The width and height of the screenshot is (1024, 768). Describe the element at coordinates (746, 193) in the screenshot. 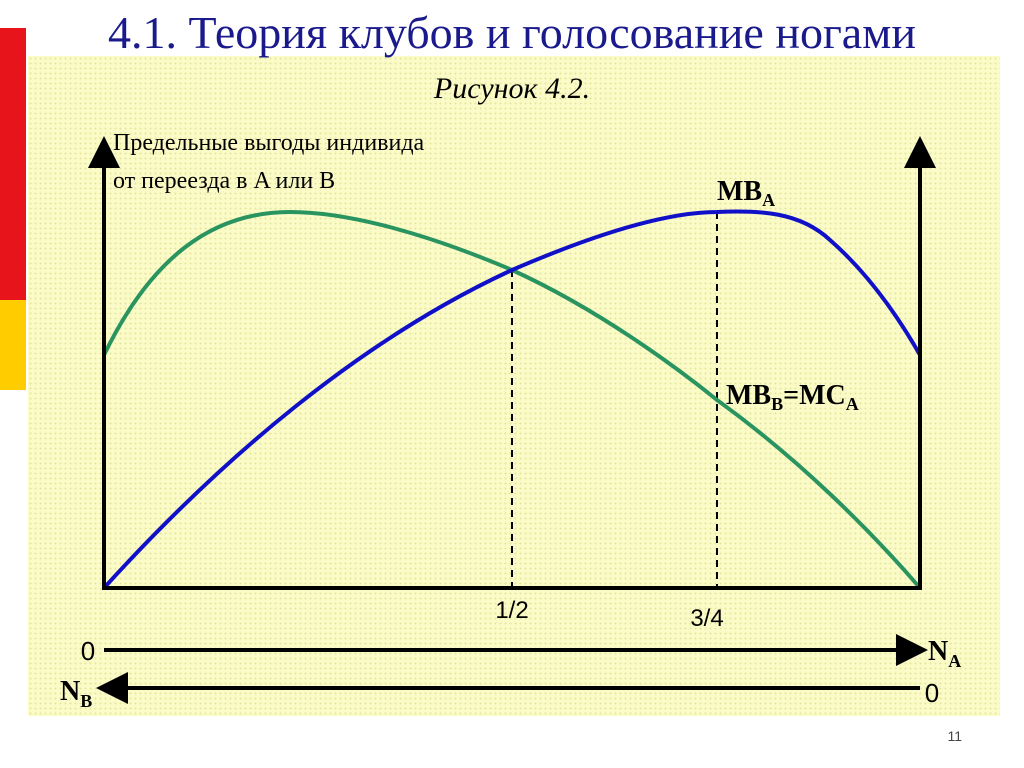

I see `curve-a-label: MBA` at that location.